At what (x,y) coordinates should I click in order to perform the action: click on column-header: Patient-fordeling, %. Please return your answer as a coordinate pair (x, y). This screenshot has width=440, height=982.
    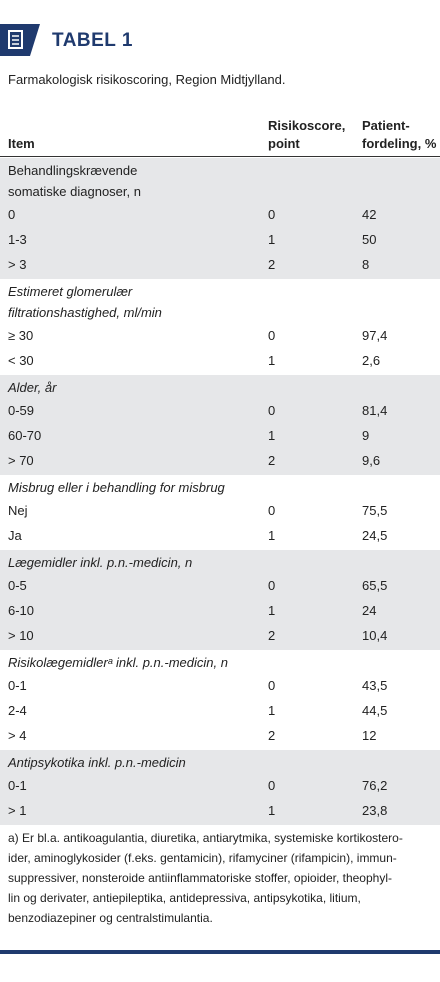
    Looking at the image, I should click on (399, 135).